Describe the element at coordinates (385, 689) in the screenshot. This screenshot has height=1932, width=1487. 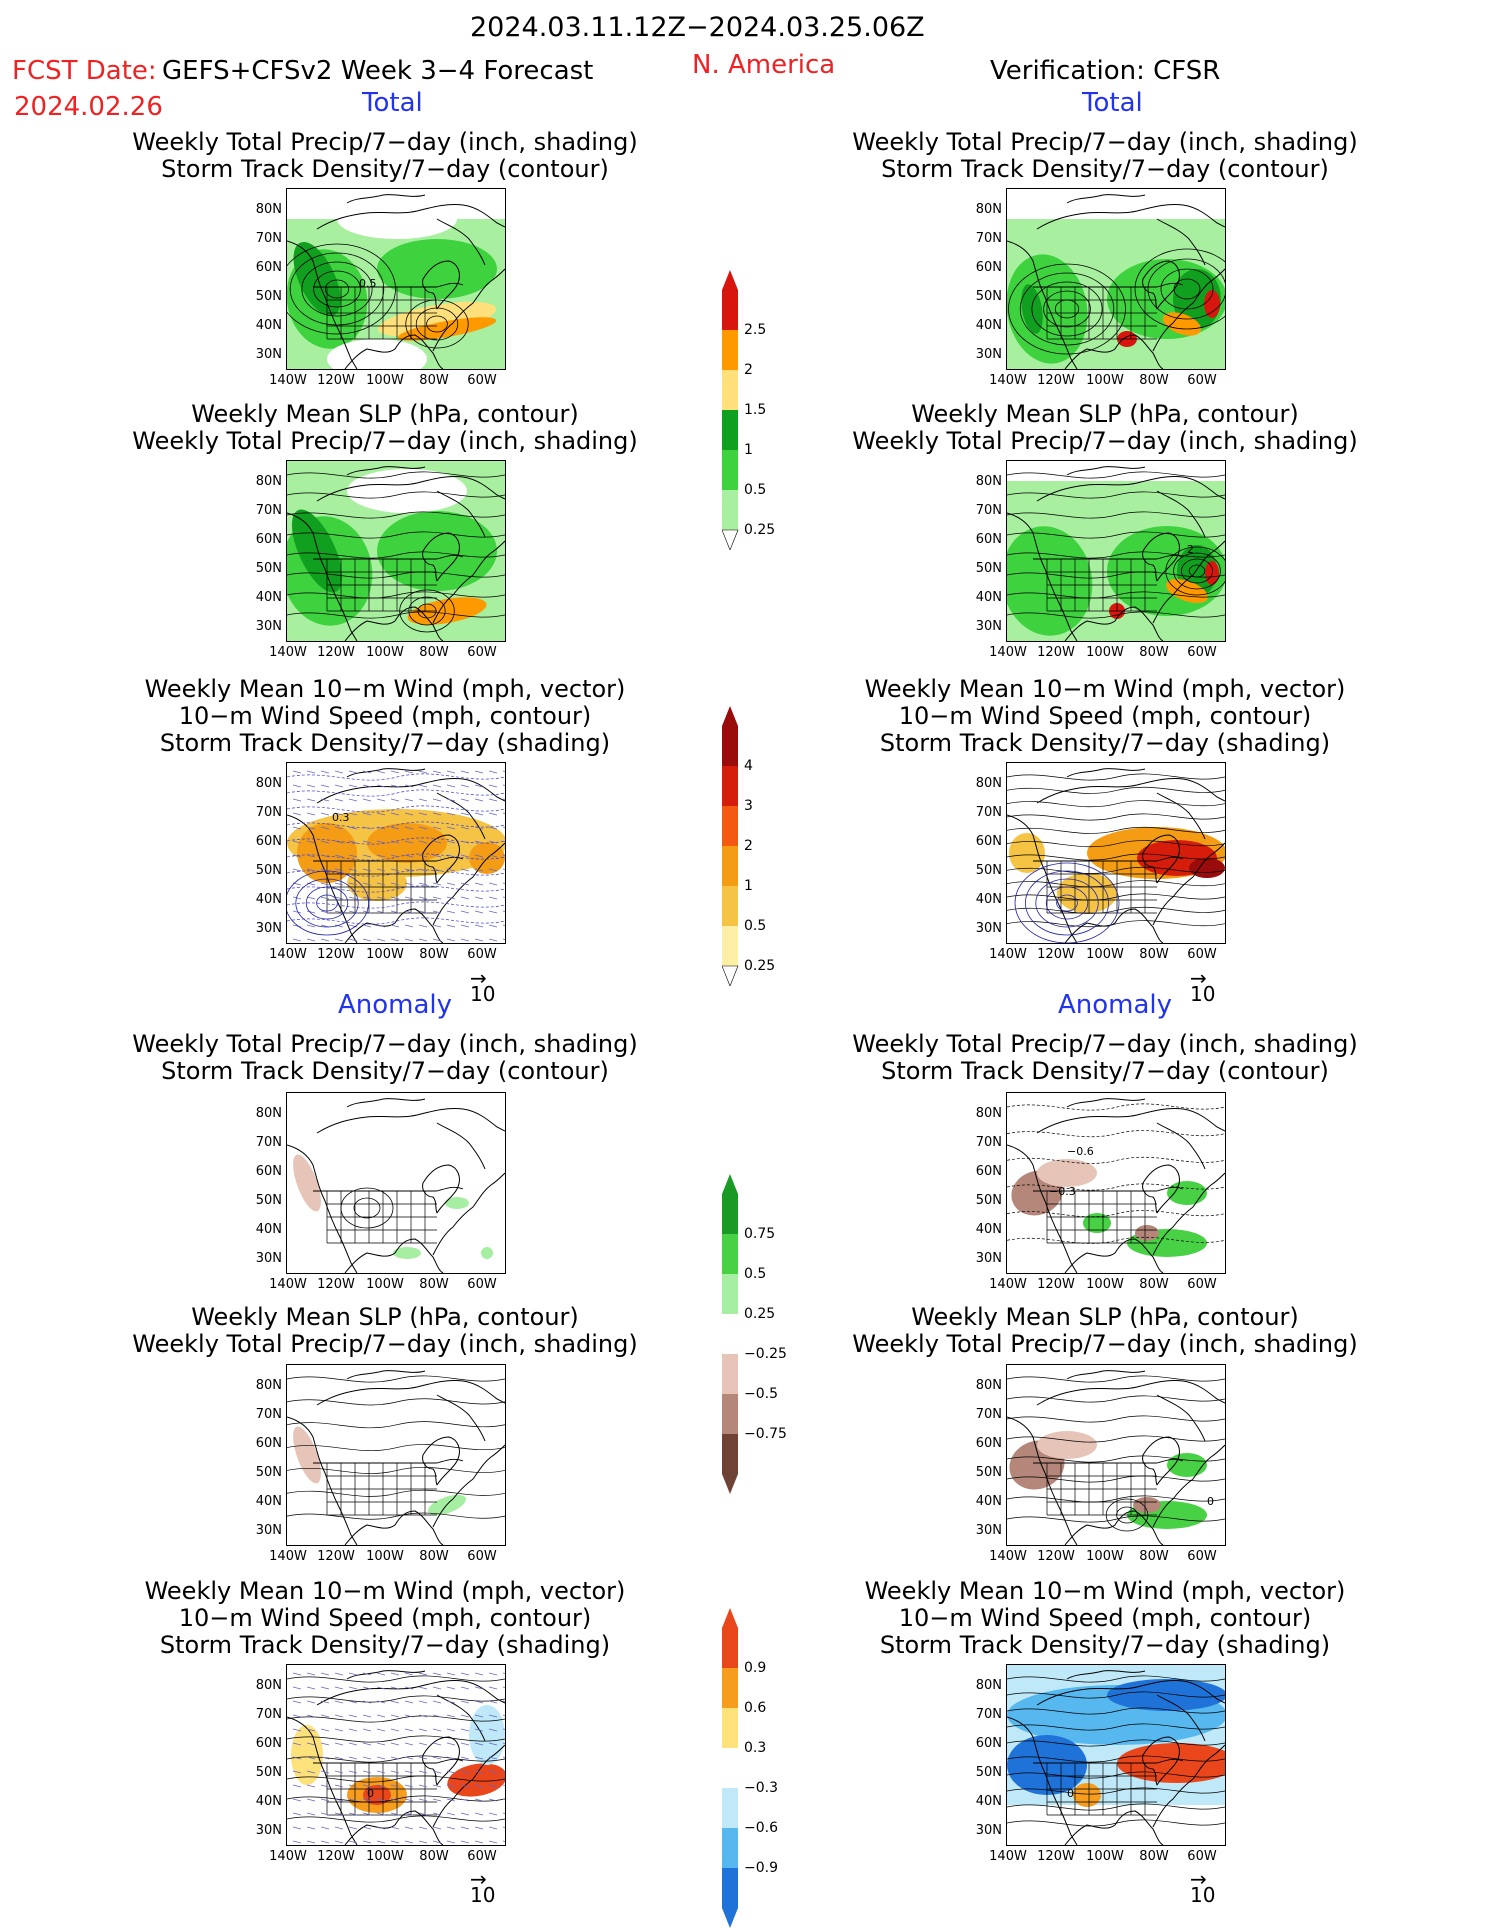
I see `title-p5-line1: Weekly Mean 10−m Wind (mph, vector)` at that location.